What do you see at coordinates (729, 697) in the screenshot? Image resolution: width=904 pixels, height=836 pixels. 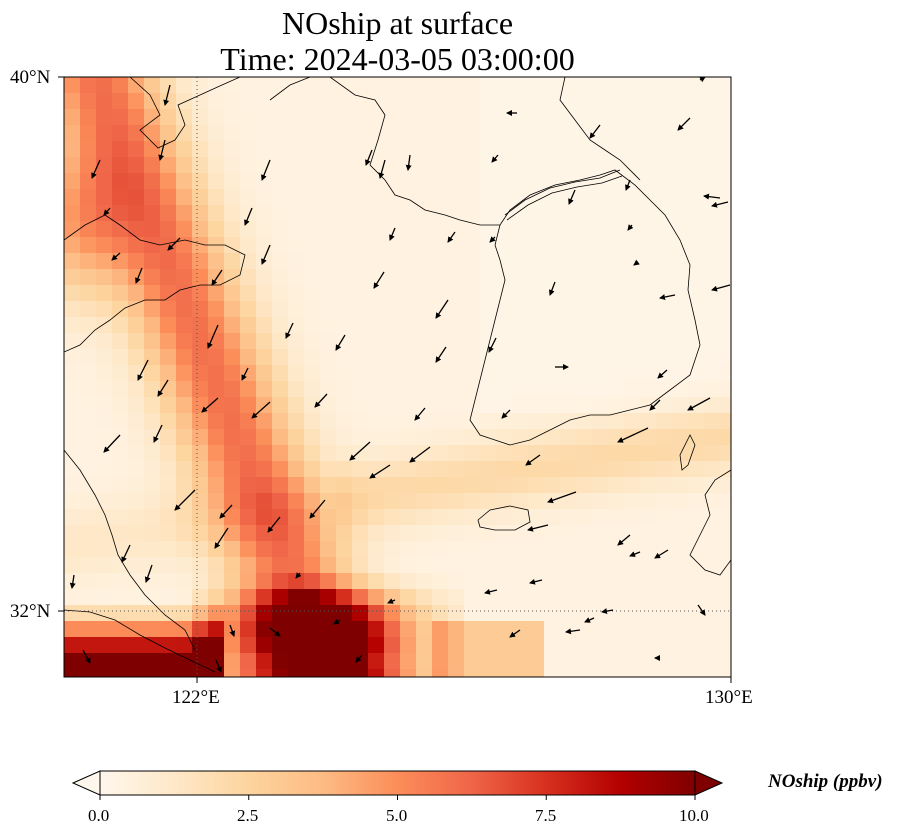 I see `lon-label-130e: 130°E` at bounding box center [729, 697].